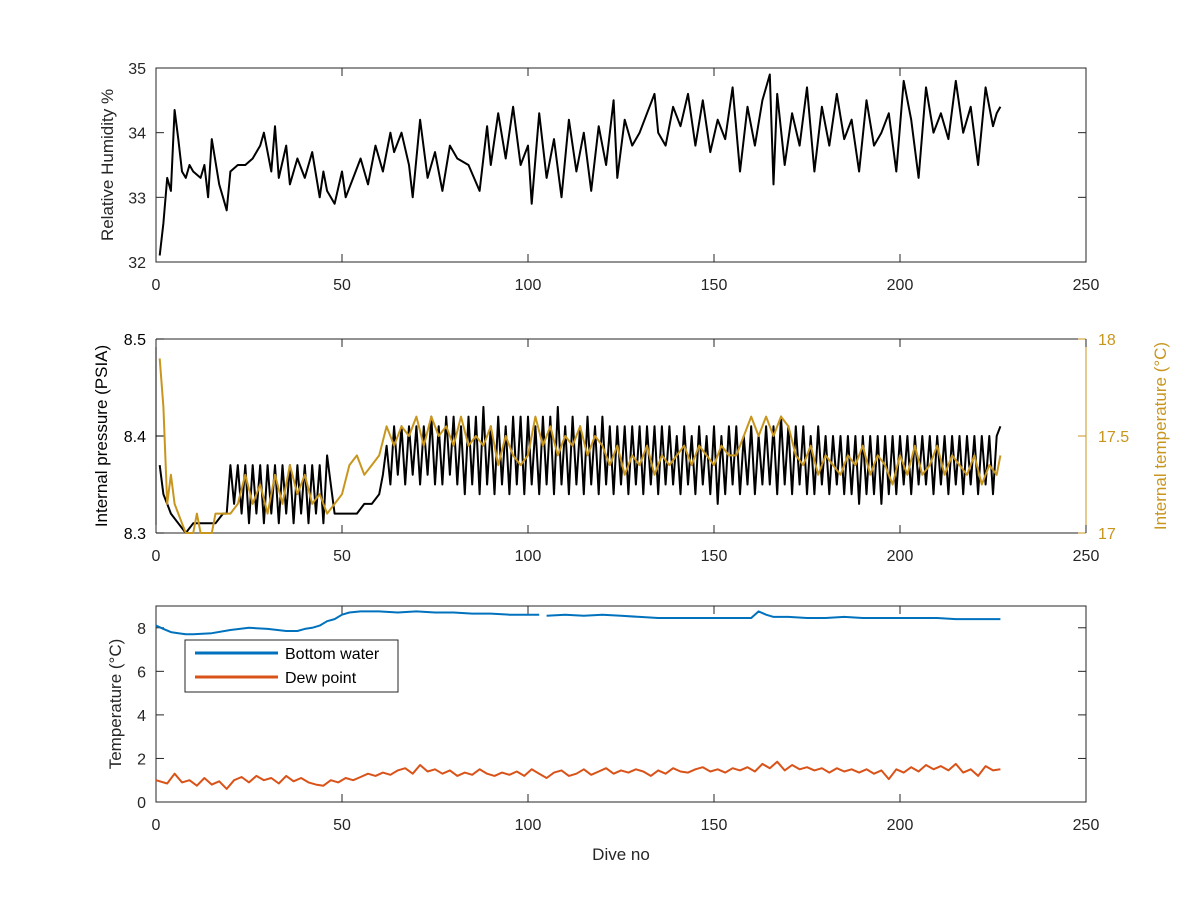  Describe the element at coordinates (107, 165) in the screenshot. I see `y-axis-label: Relative Humidity %` at that location.